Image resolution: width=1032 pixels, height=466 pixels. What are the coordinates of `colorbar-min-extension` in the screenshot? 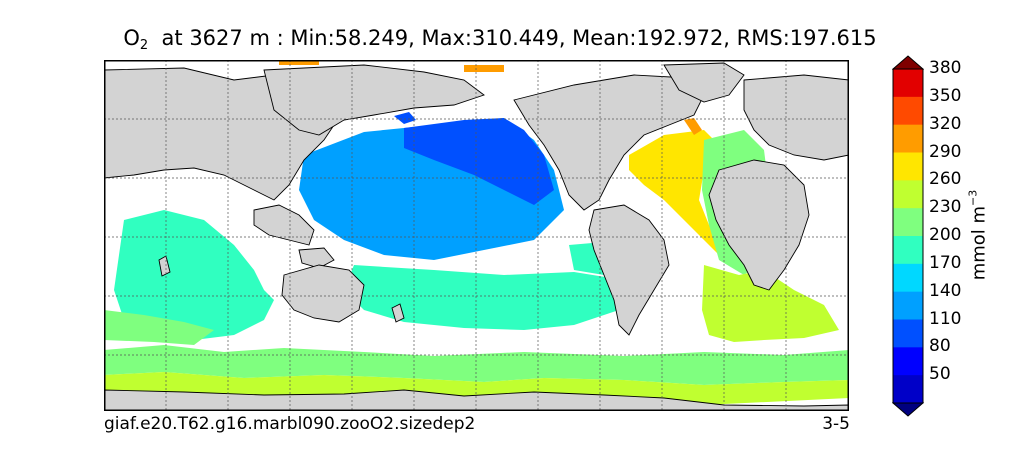 It's located at (908, 409).